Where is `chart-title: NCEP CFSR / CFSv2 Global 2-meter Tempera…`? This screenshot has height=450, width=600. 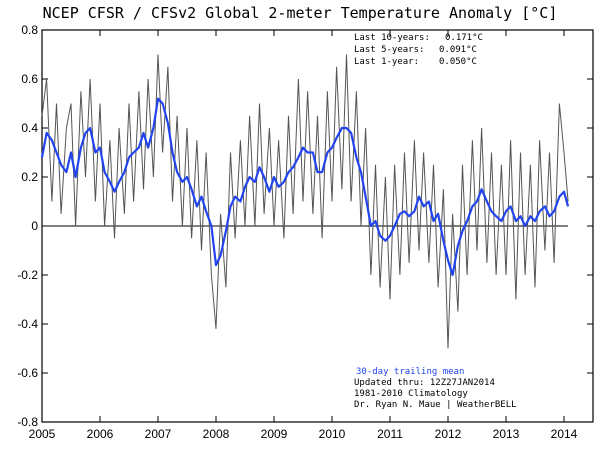
chart-title: NCEP CFSR / CFSv2 Global 2-meter Tempera… is located at coordinates (300, 13).